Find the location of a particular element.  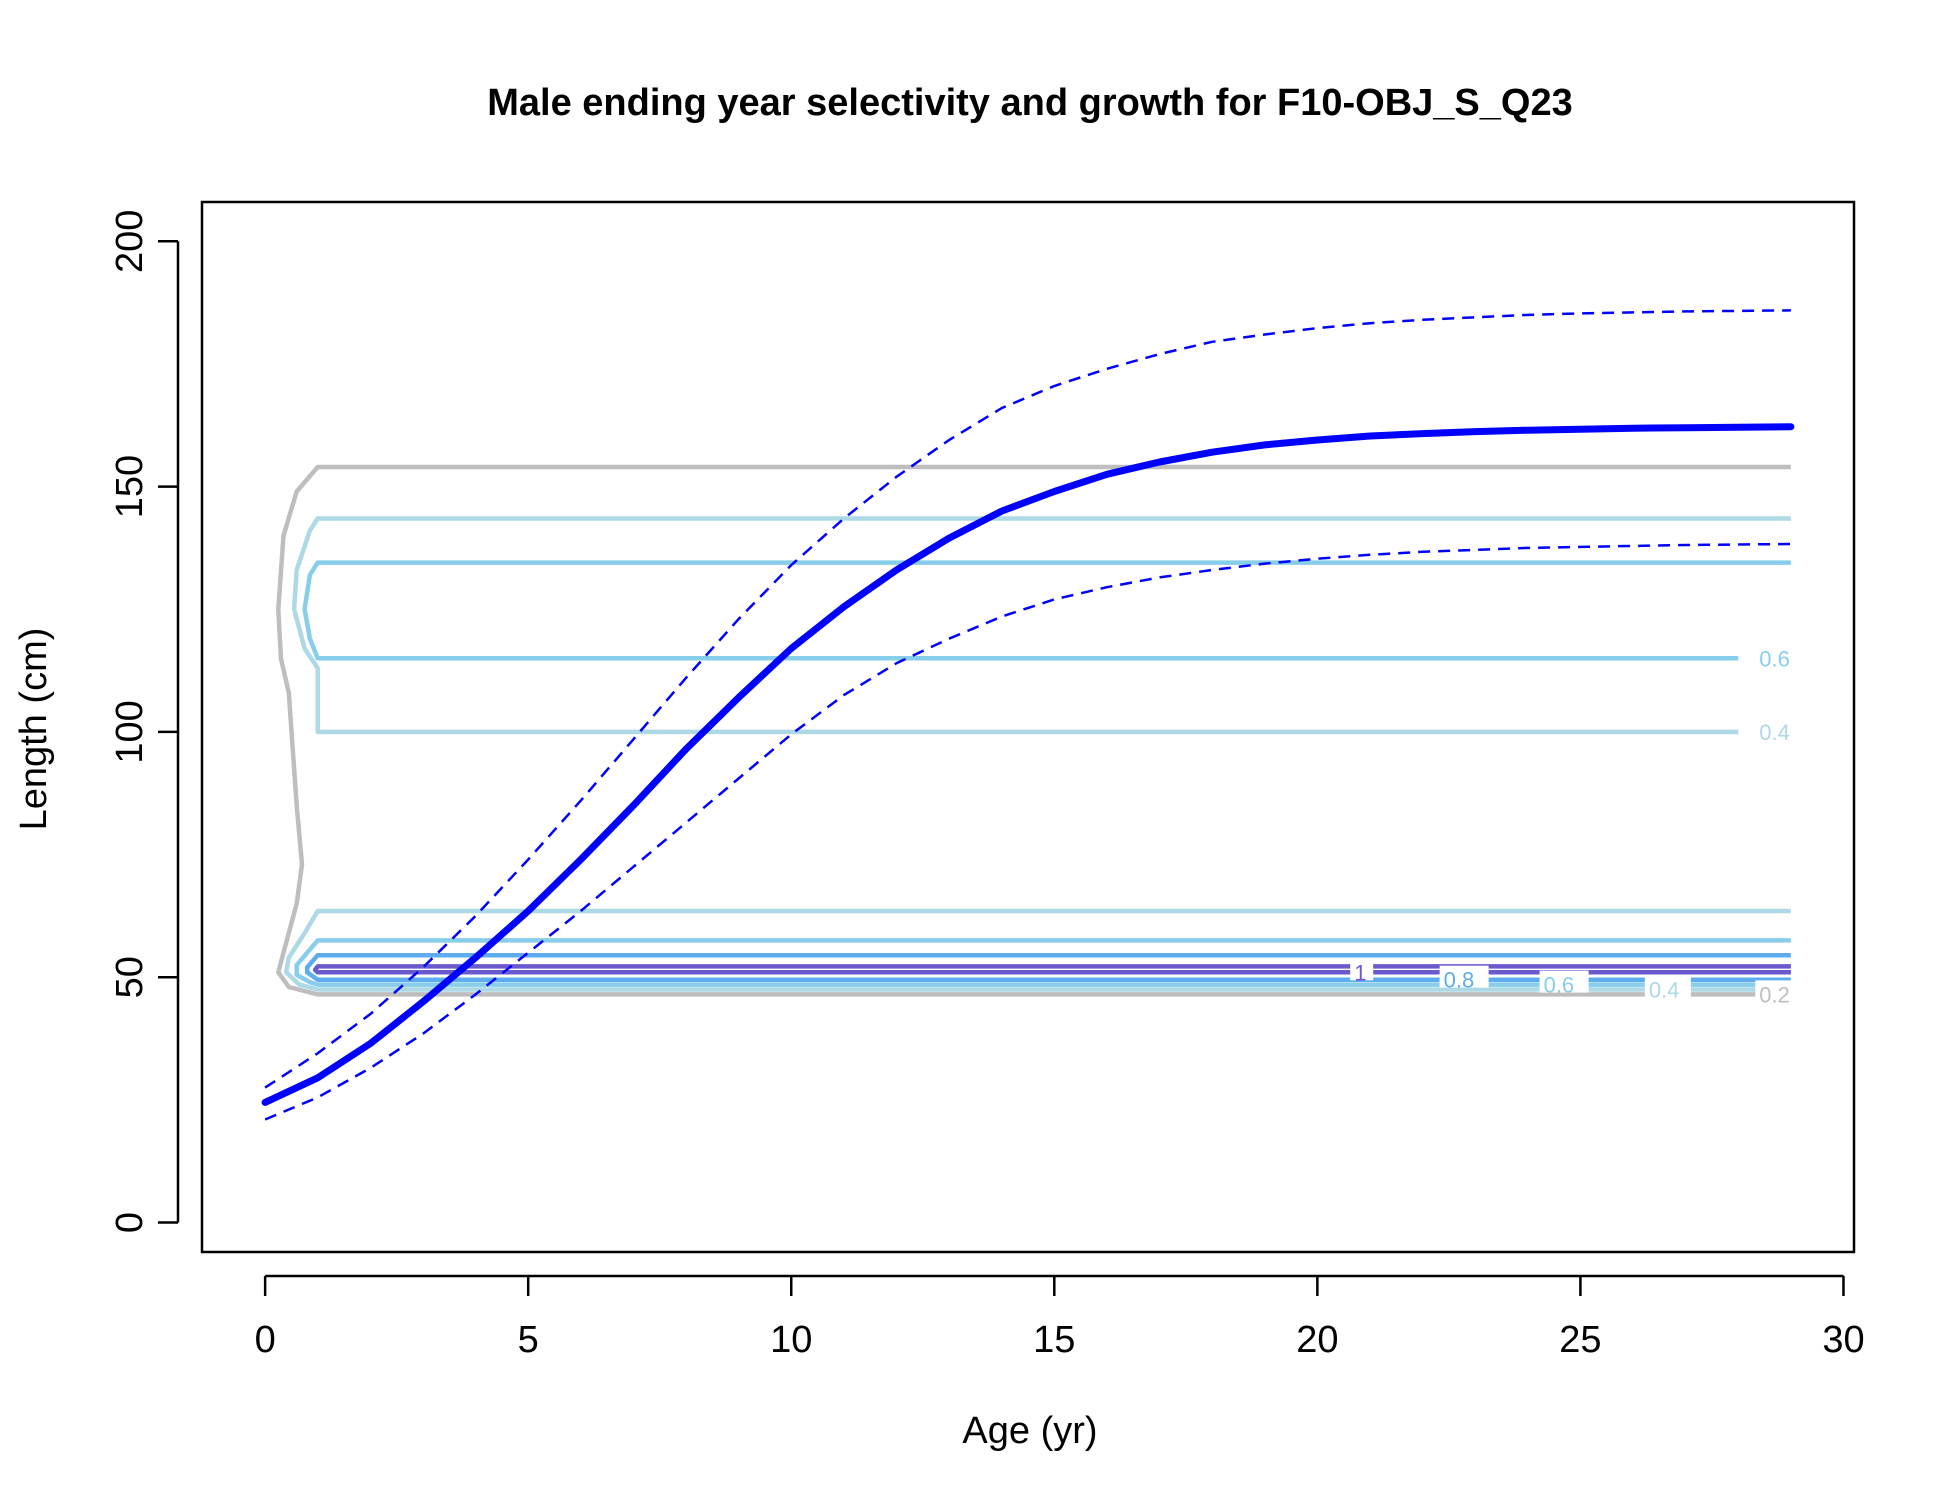

y-tick-label: 150 is located at coordinates (130, 486).